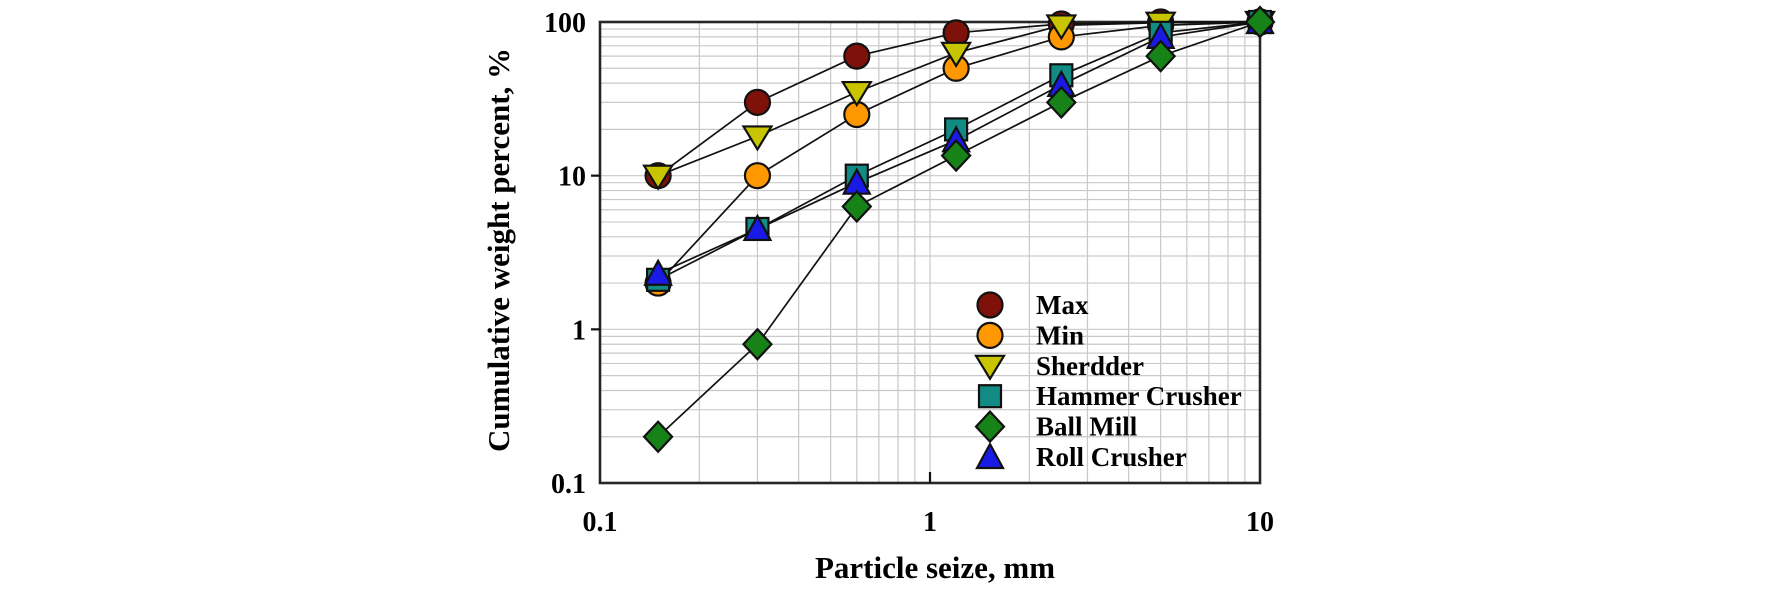 The image size is (1772, 591). What do you see at coordinates (498, 250) in the screenshot?
I see `y-axis-title: Cumulative weight percent, %` at bounding box center [498, 250].